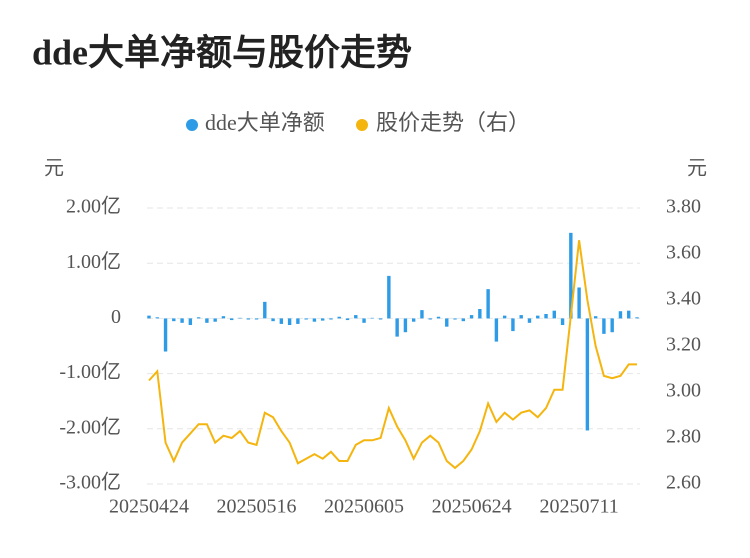 The width and height of the screenshot is (750, 558). Describe the element at coordinates (578, 507) in the screenshot. I see `x-tick-label: 20250711` at that location.